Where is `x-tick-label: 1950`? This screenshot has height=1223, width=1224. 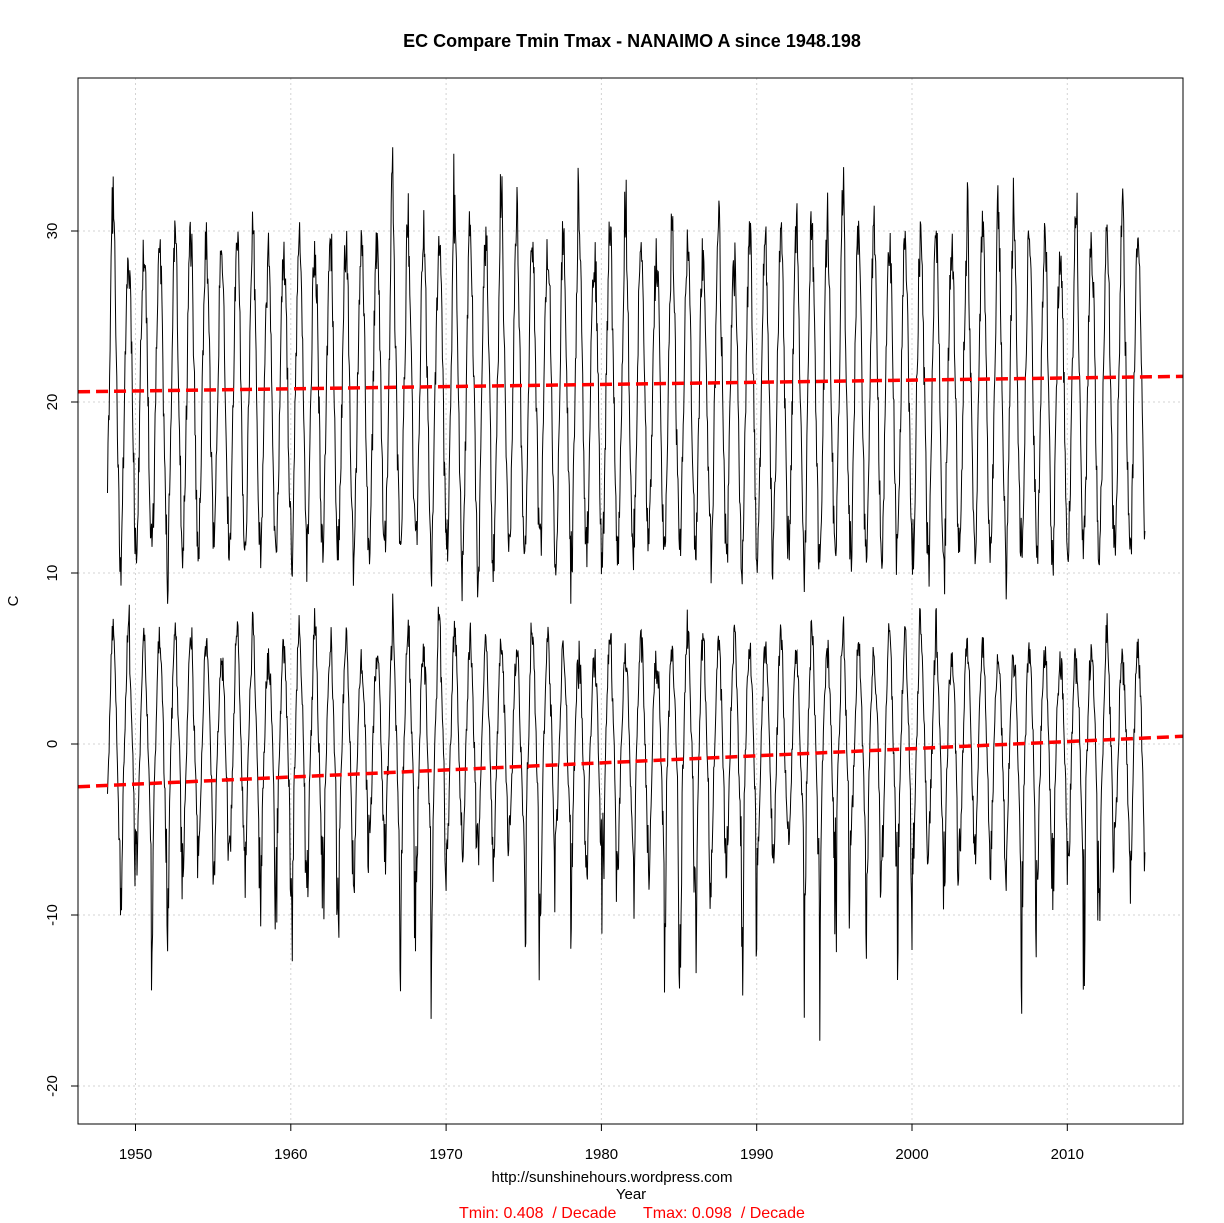 x-tick-label: 1950 is located at coordinates (135, 1154).